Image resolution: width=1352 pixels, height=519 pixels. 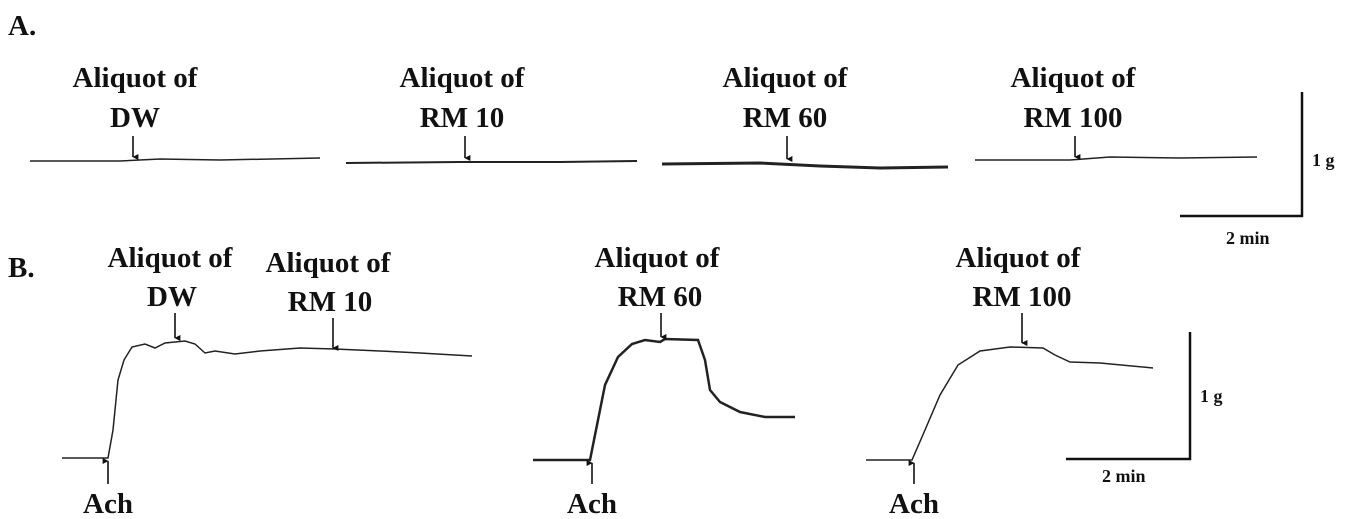 I want to click on panel-label: B., so click(x=21, y=268).